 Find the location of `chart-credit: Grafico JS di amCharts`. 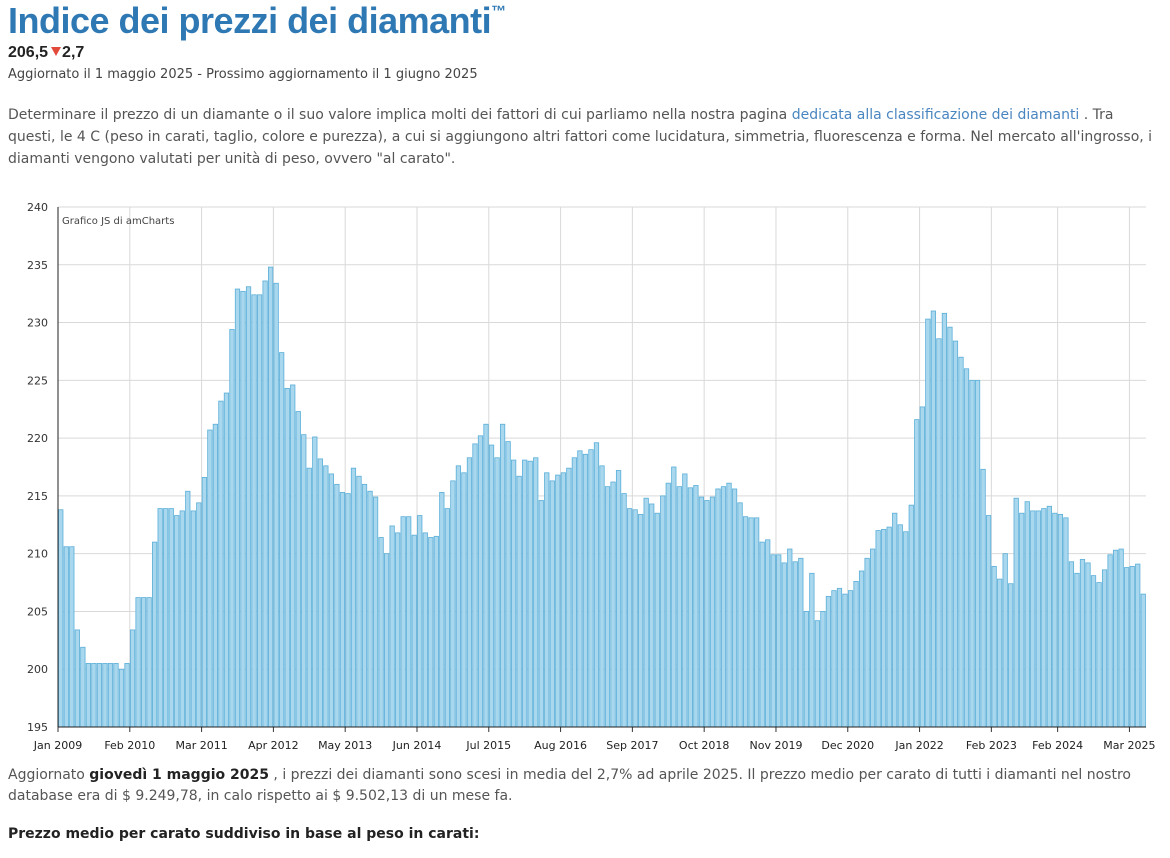

chart-credit: Grafico JS di amCharts is located at coordinates (118, 221).